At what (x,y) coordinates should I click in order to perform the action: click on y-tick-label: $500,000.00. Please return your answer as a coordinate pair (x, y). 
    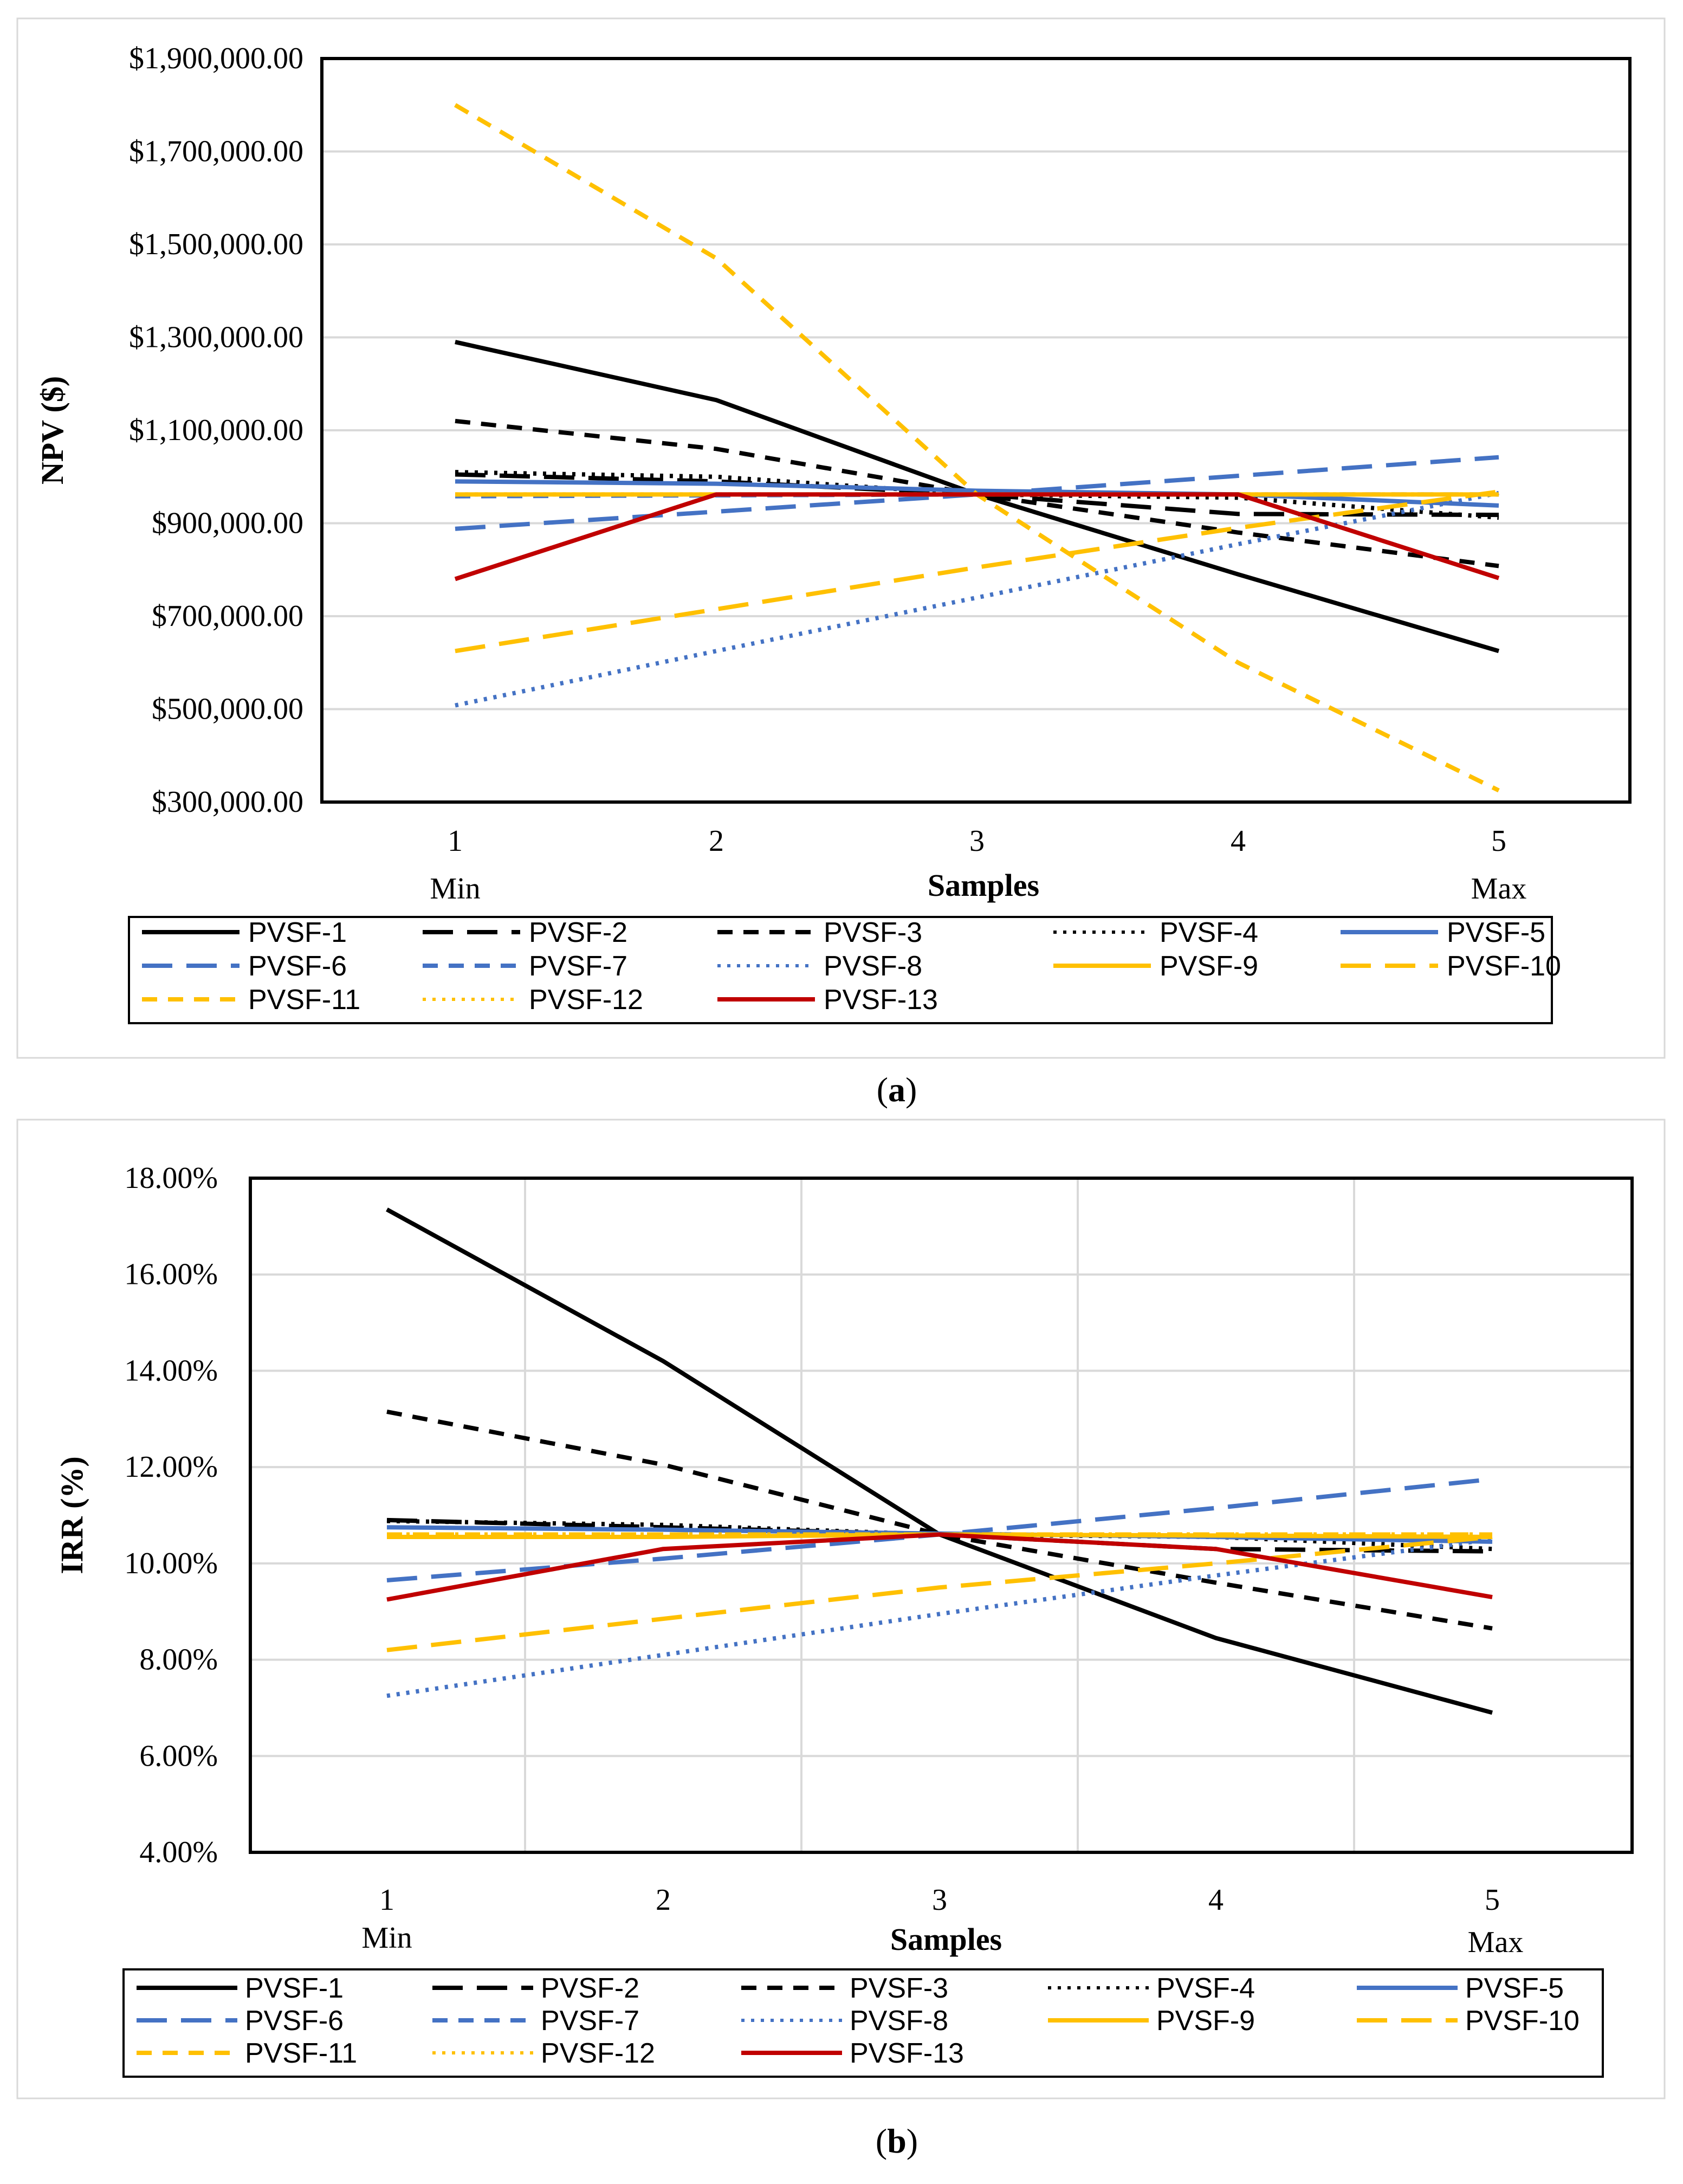
    Looking at the image, I should click on (227, 710).